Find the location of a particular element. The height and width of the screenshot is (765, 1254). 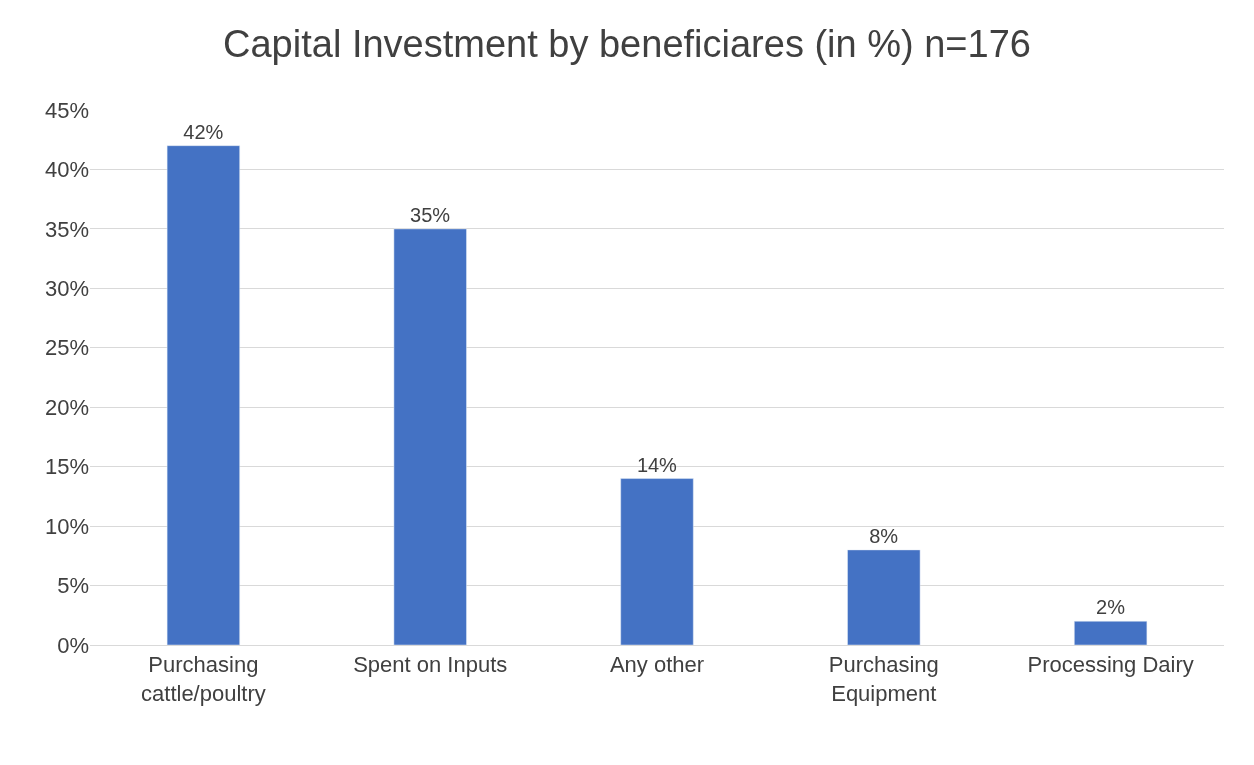

y-tick-label: 35% is located at coordinates (66, 229).